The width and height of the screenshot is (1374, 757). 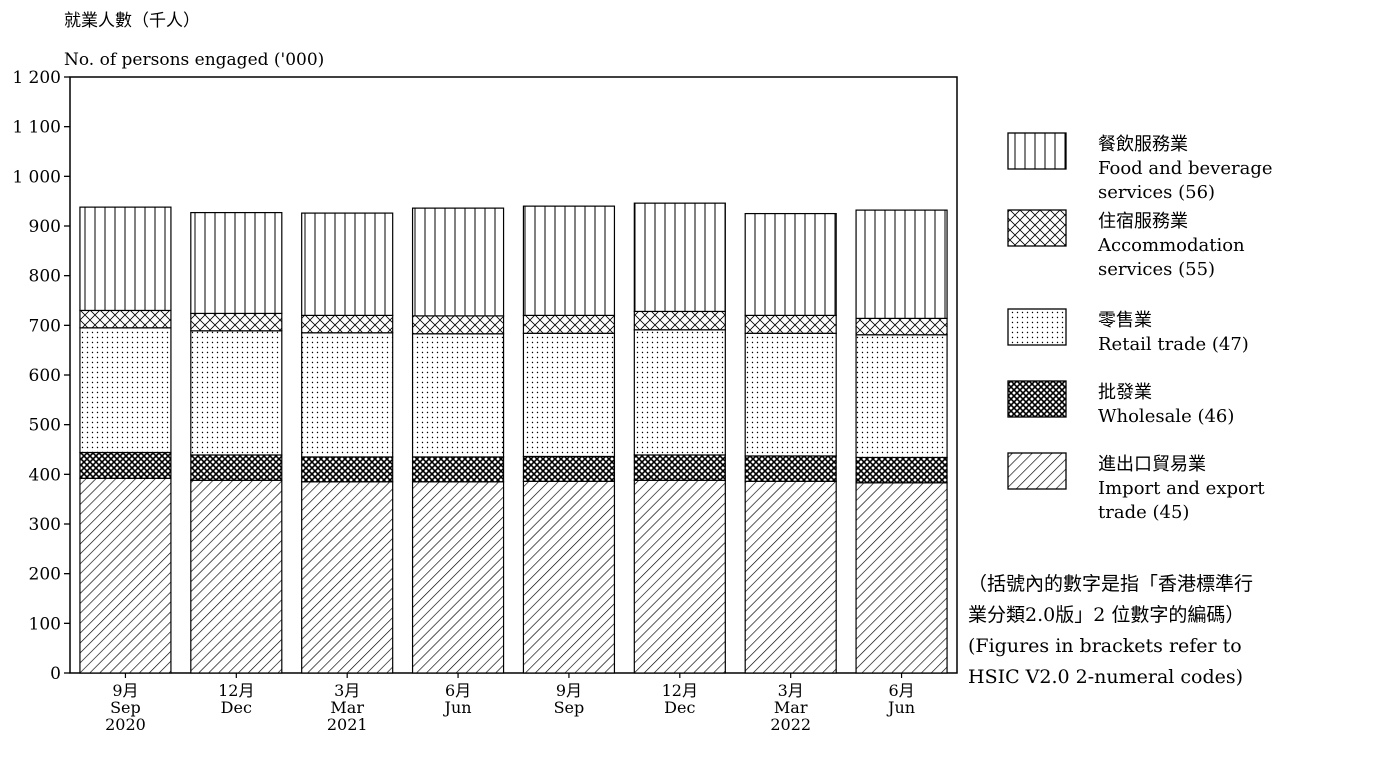 What do you see at coordinates (1143, 144) in the screenshot?
I see `legend-label-zh: 餐飲服務業` at bounding box center [1143, 144].